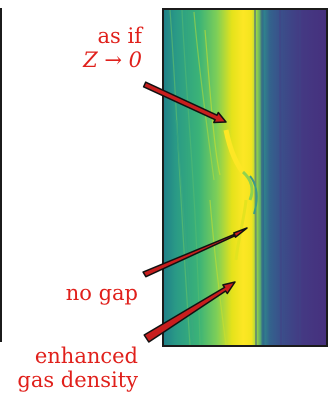  Describe the element at coordinates (184, 102) in the screenshot. I see `arrow-as-if` at that location.